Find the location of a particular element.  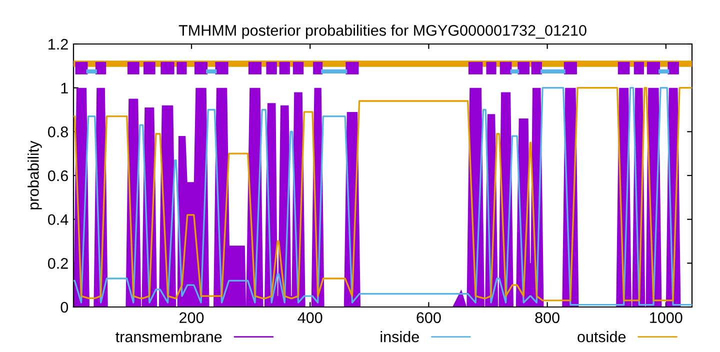

y-tick-label: 0.6 is located at coordinates (58, 176).